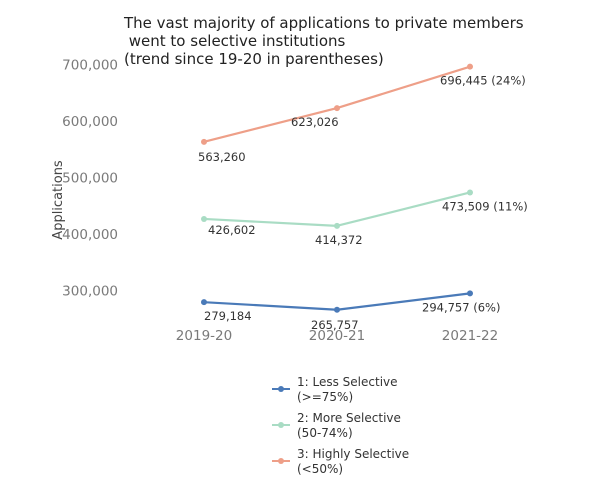 The width and height of the screenshot is (612, 486). I want to click on legend-label: 2: More Selective, so click(349, 418).